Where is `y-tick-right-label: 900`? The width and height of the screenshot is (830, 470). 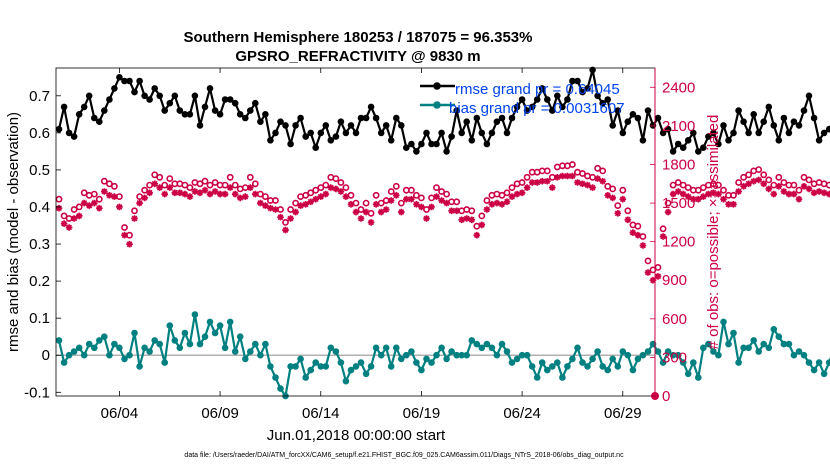 y-tick-right-label: 900 is located at coordinates (674, 280).